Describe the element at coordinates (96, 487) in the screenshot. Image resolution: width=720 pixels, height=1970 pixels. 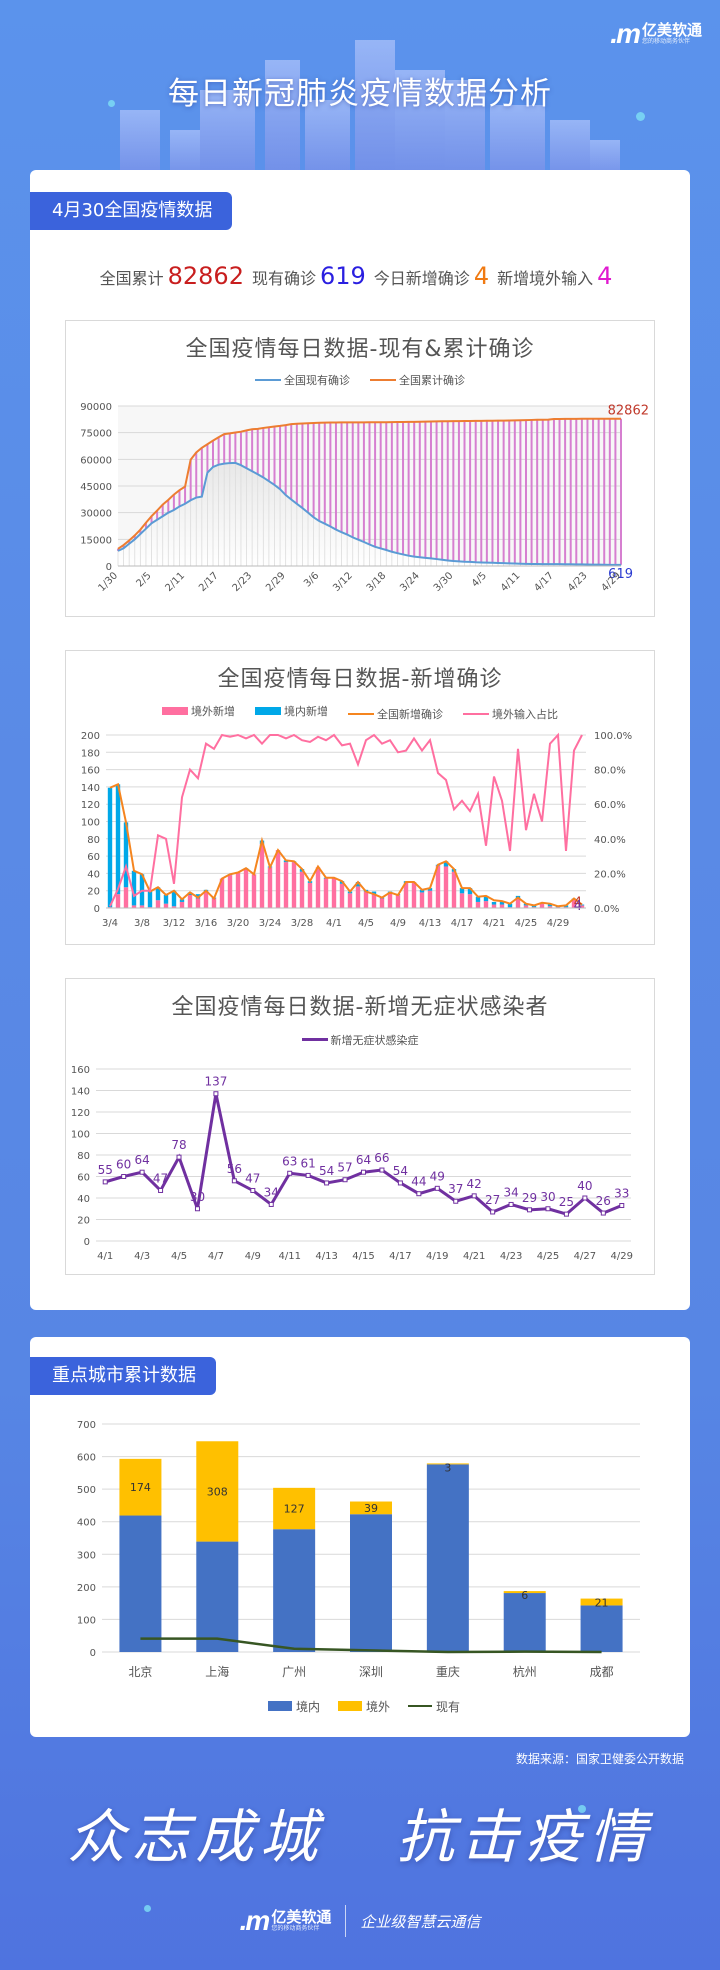
I see `svg-text: 45000` at that location.